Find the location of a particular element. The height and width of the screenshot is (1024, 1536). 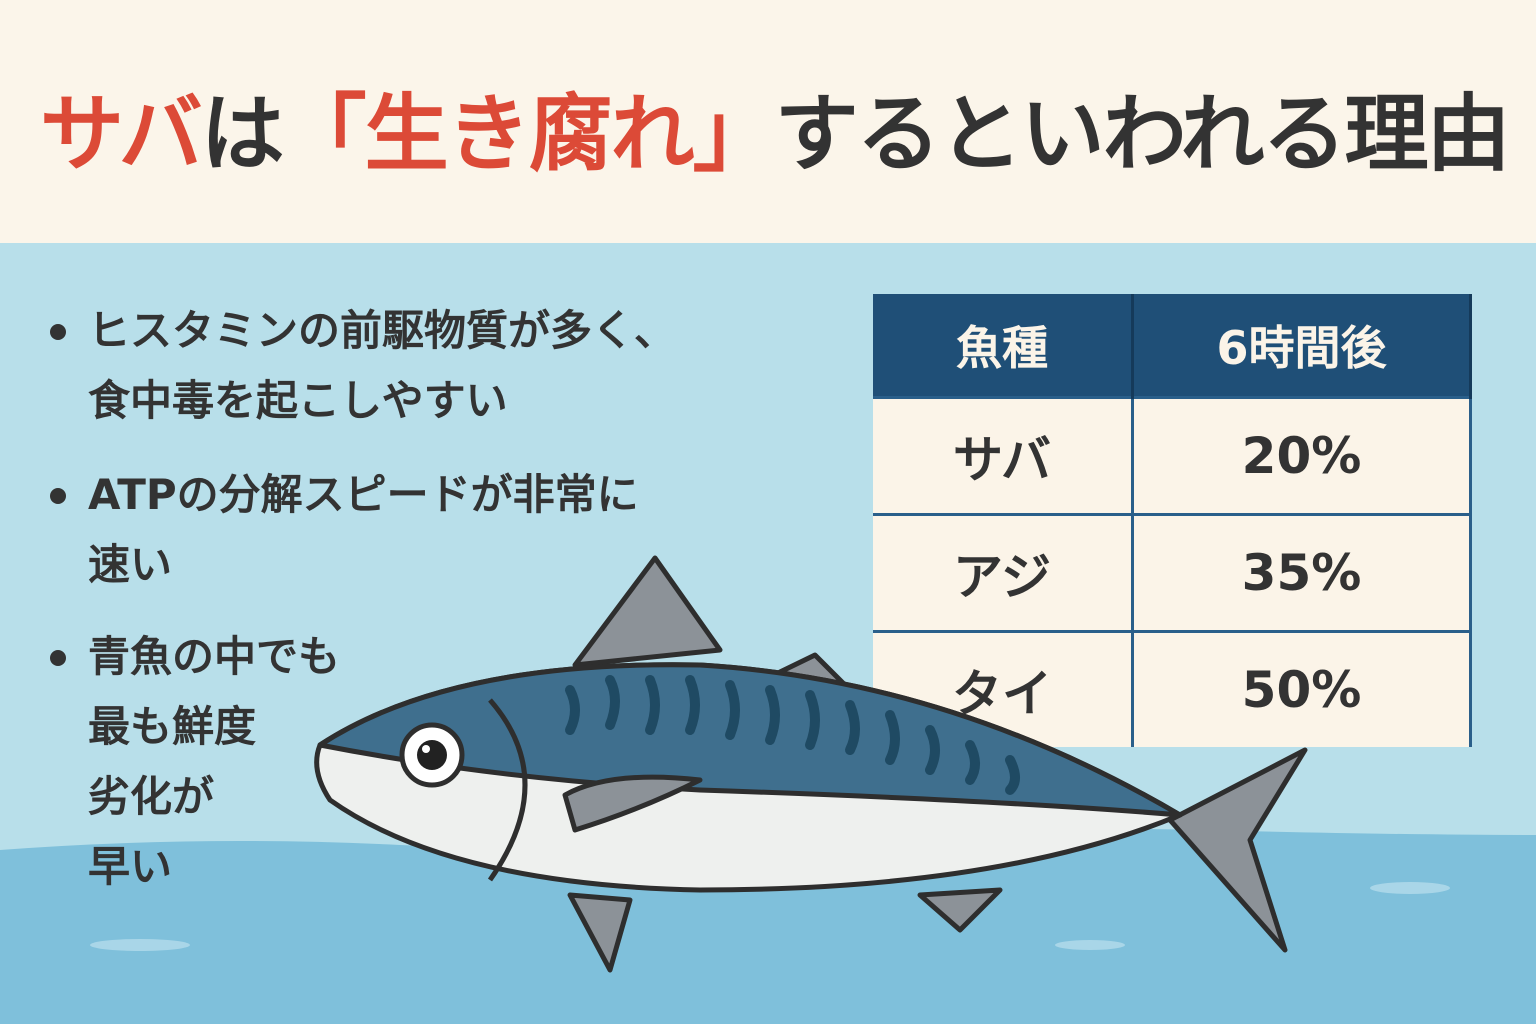

bullet-item: ヒスタミンの前駆物質が多く、 食中毒を起こしやすい is located at coordinates (363, 366).